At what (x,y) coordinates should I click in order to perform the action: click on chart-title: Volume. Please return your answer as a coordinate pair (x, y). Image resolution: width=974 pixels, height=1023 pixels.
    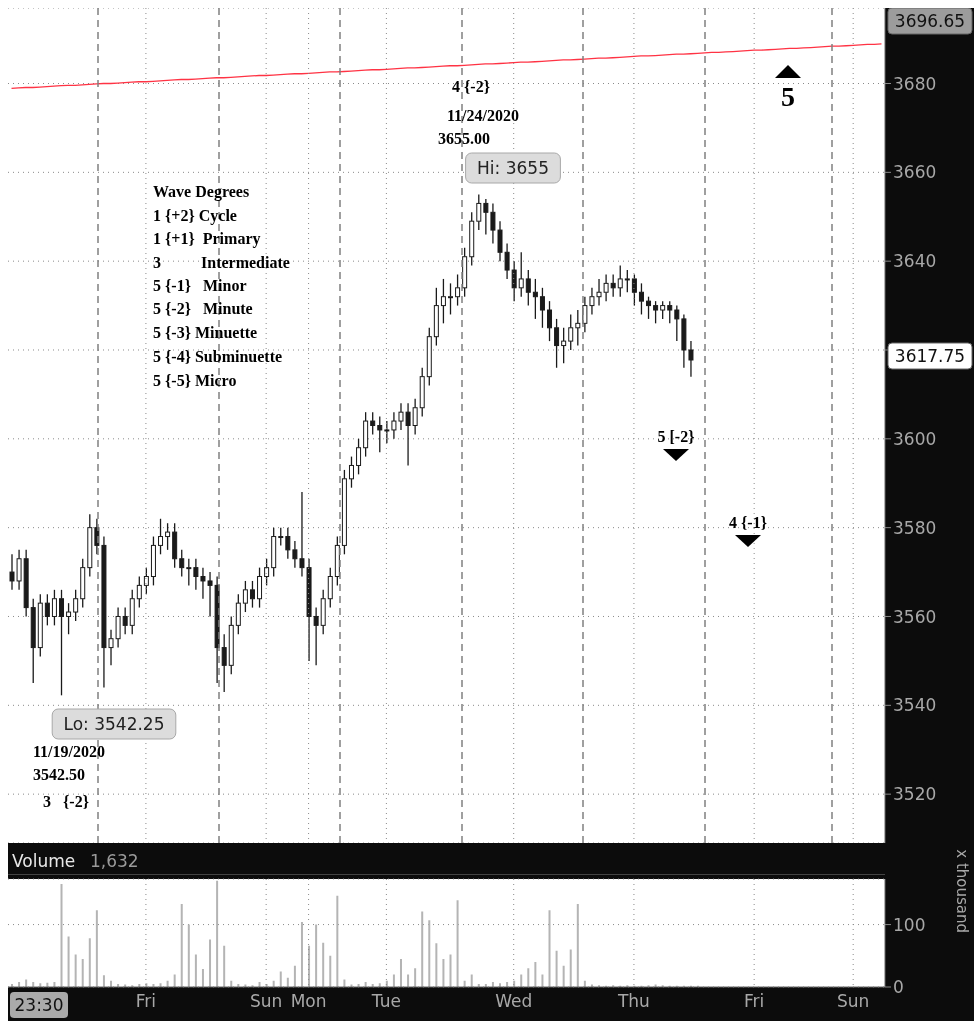
    Looking at the image, I should click on (44, 861).